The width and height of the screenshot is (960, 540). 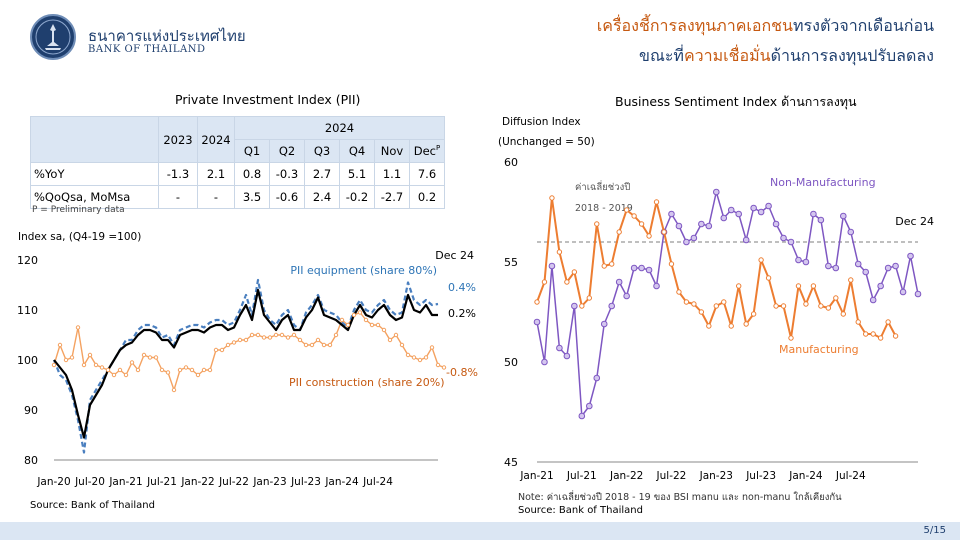 What do you see at coordinates (425, 151) in the screenshot?
I see `table-header-dec-text: Dec` at bounding box center [425, 151].